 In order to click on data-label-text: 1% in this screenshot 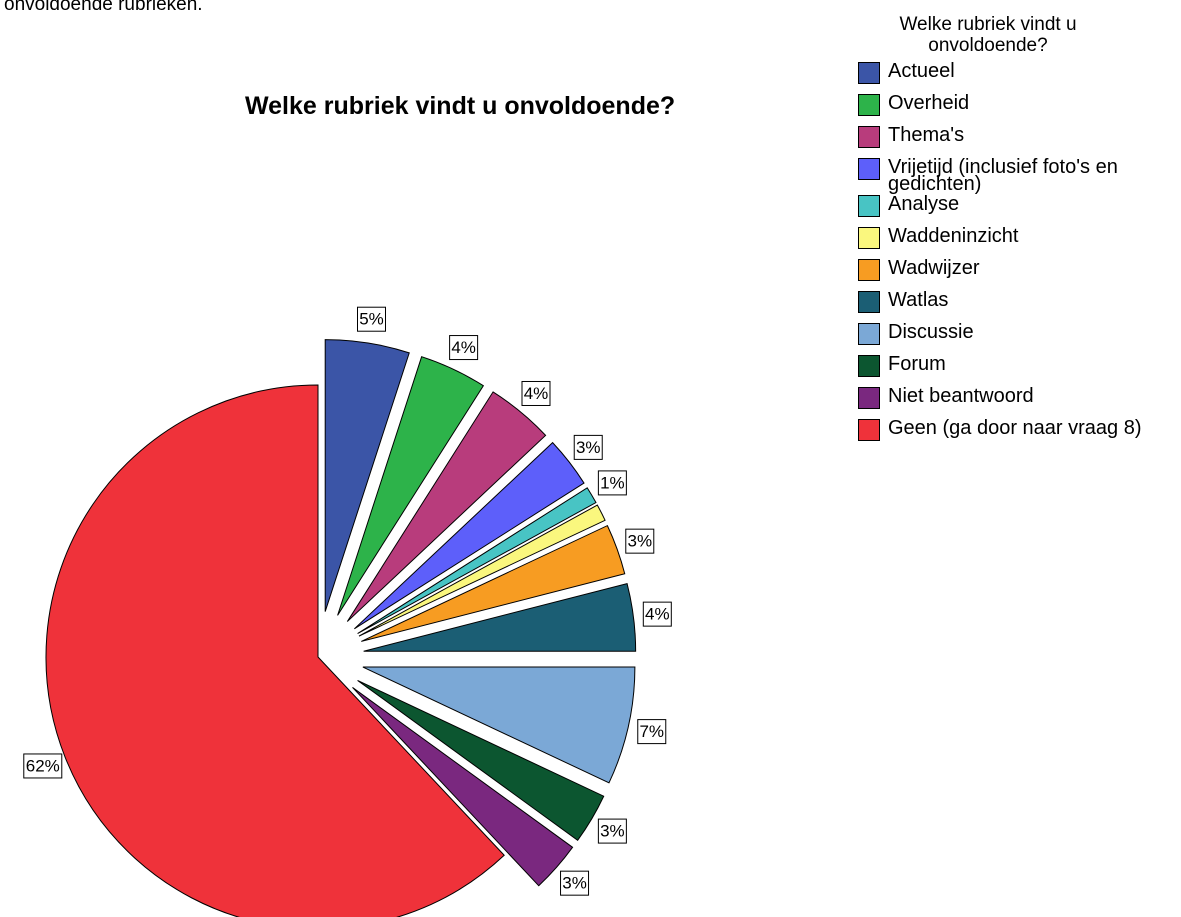, I will do `click(612, 482)`.